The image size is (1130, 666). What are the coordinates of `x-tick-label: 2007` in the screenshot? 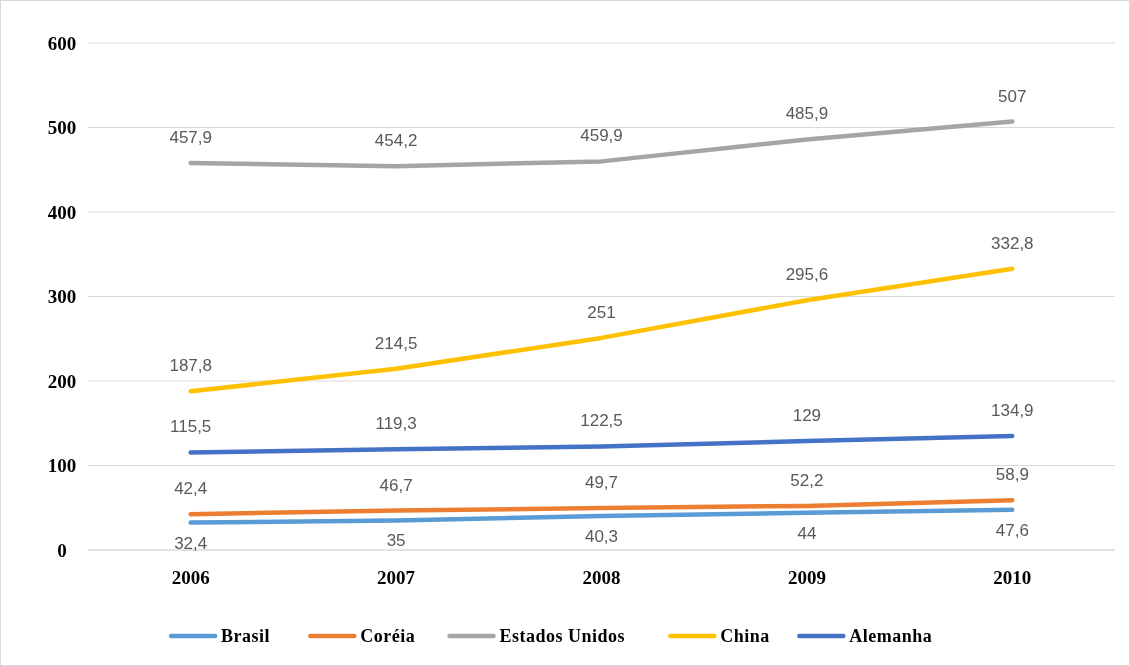 It's located at (396, 577).